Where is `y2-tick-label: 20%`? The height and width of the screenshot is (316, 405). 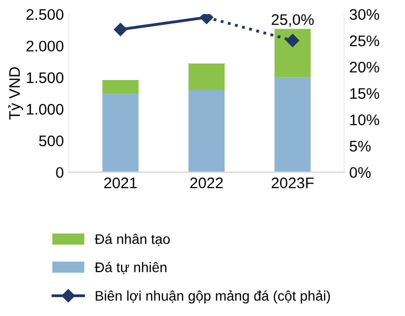 y2-tick-label: 20% is located at coordinates (365, 67).